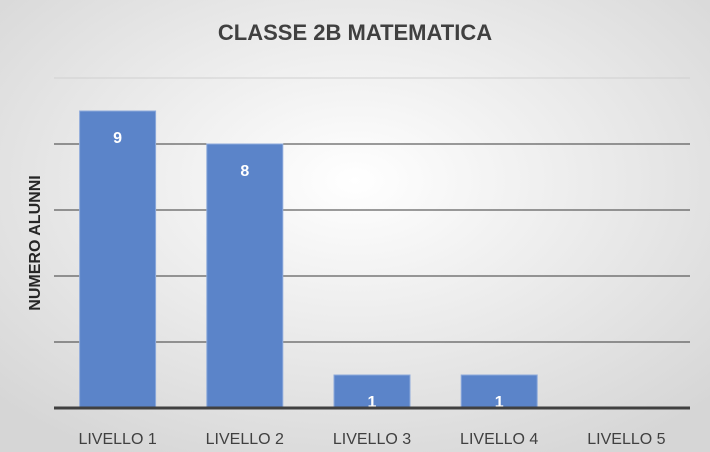 This screenshot has height=452, width=710. What do you see at coordinates (355, 32) in the screenshot?
I see `chart-title: CLASSE 2B MATEMATICA` at bounding box center [355, 32].